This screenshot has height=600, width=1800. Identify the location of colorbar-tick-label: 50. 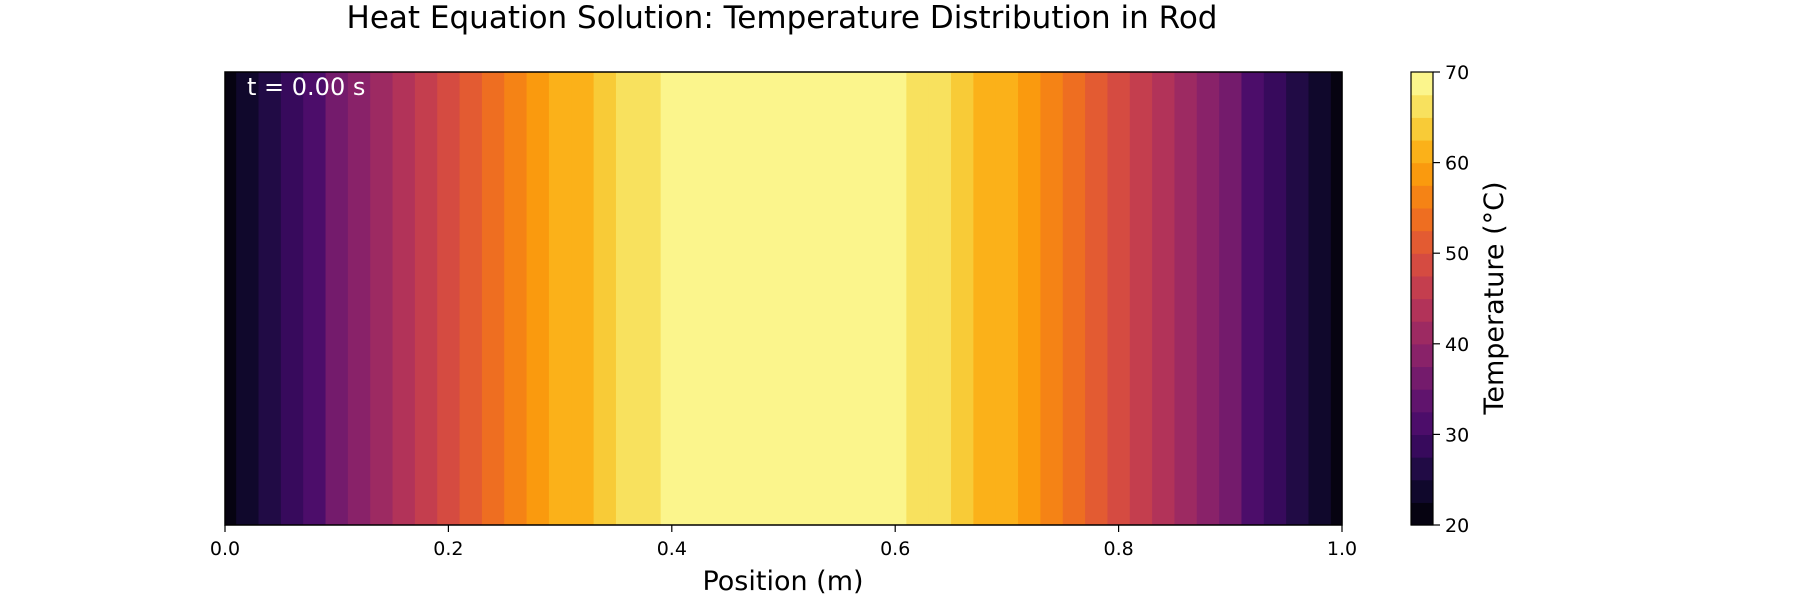
(1457, 254).